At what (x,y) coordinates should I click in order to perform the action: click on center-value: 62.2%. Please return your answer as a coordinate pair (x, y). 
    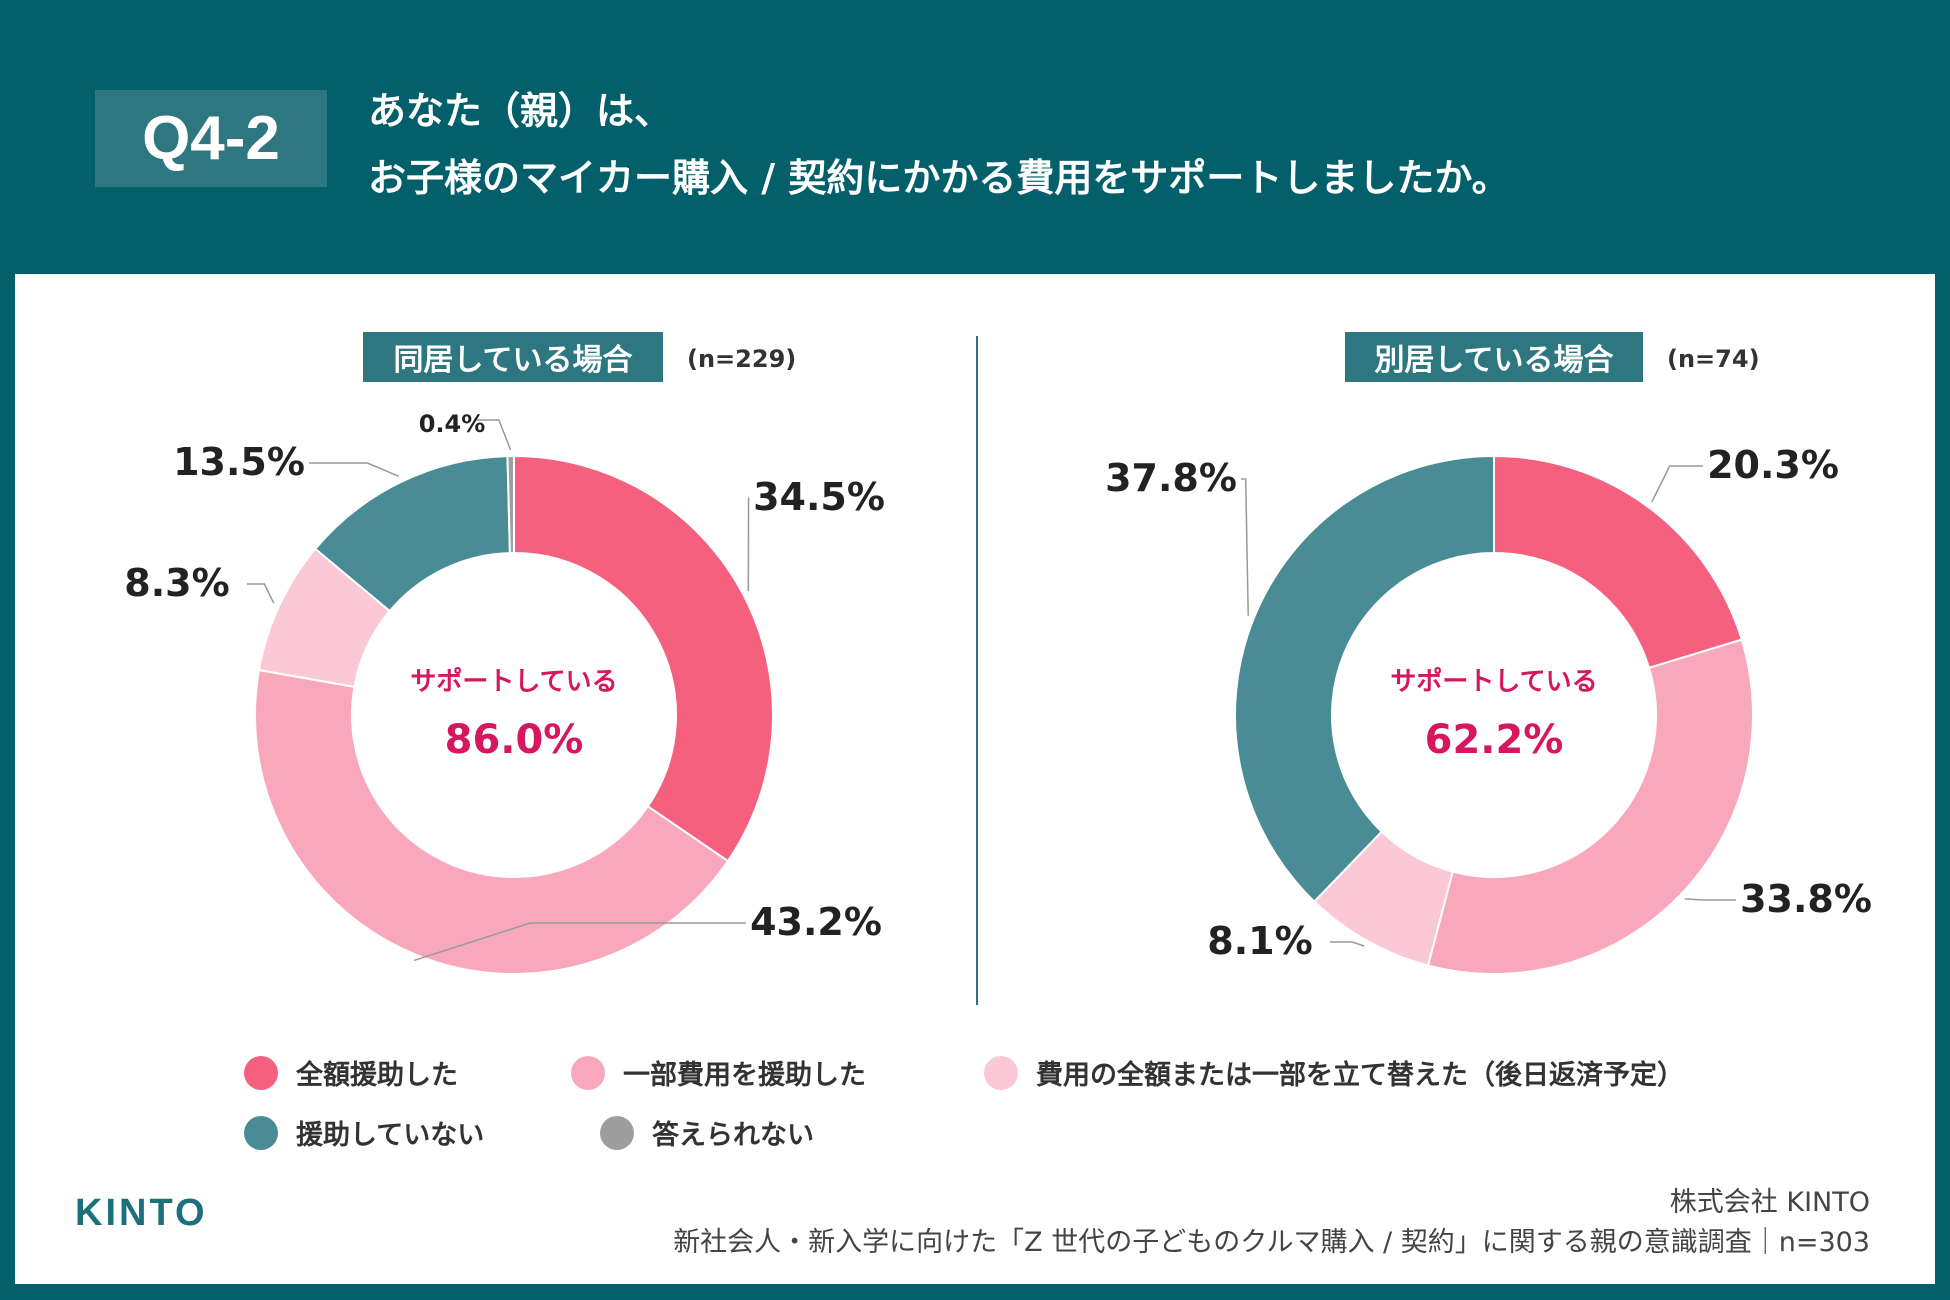
    Looking at the image, I should click on (1494, 740).